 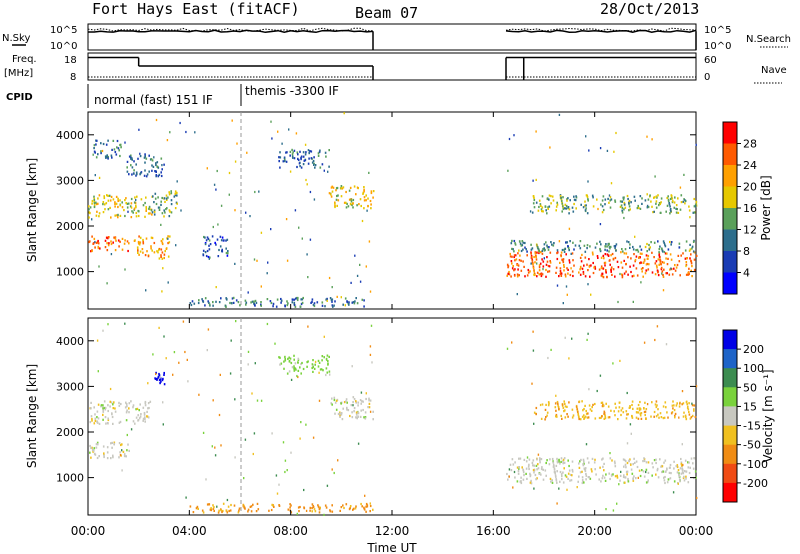 I want to click on y-tick-label: 4000, so click(x=70, y=341).